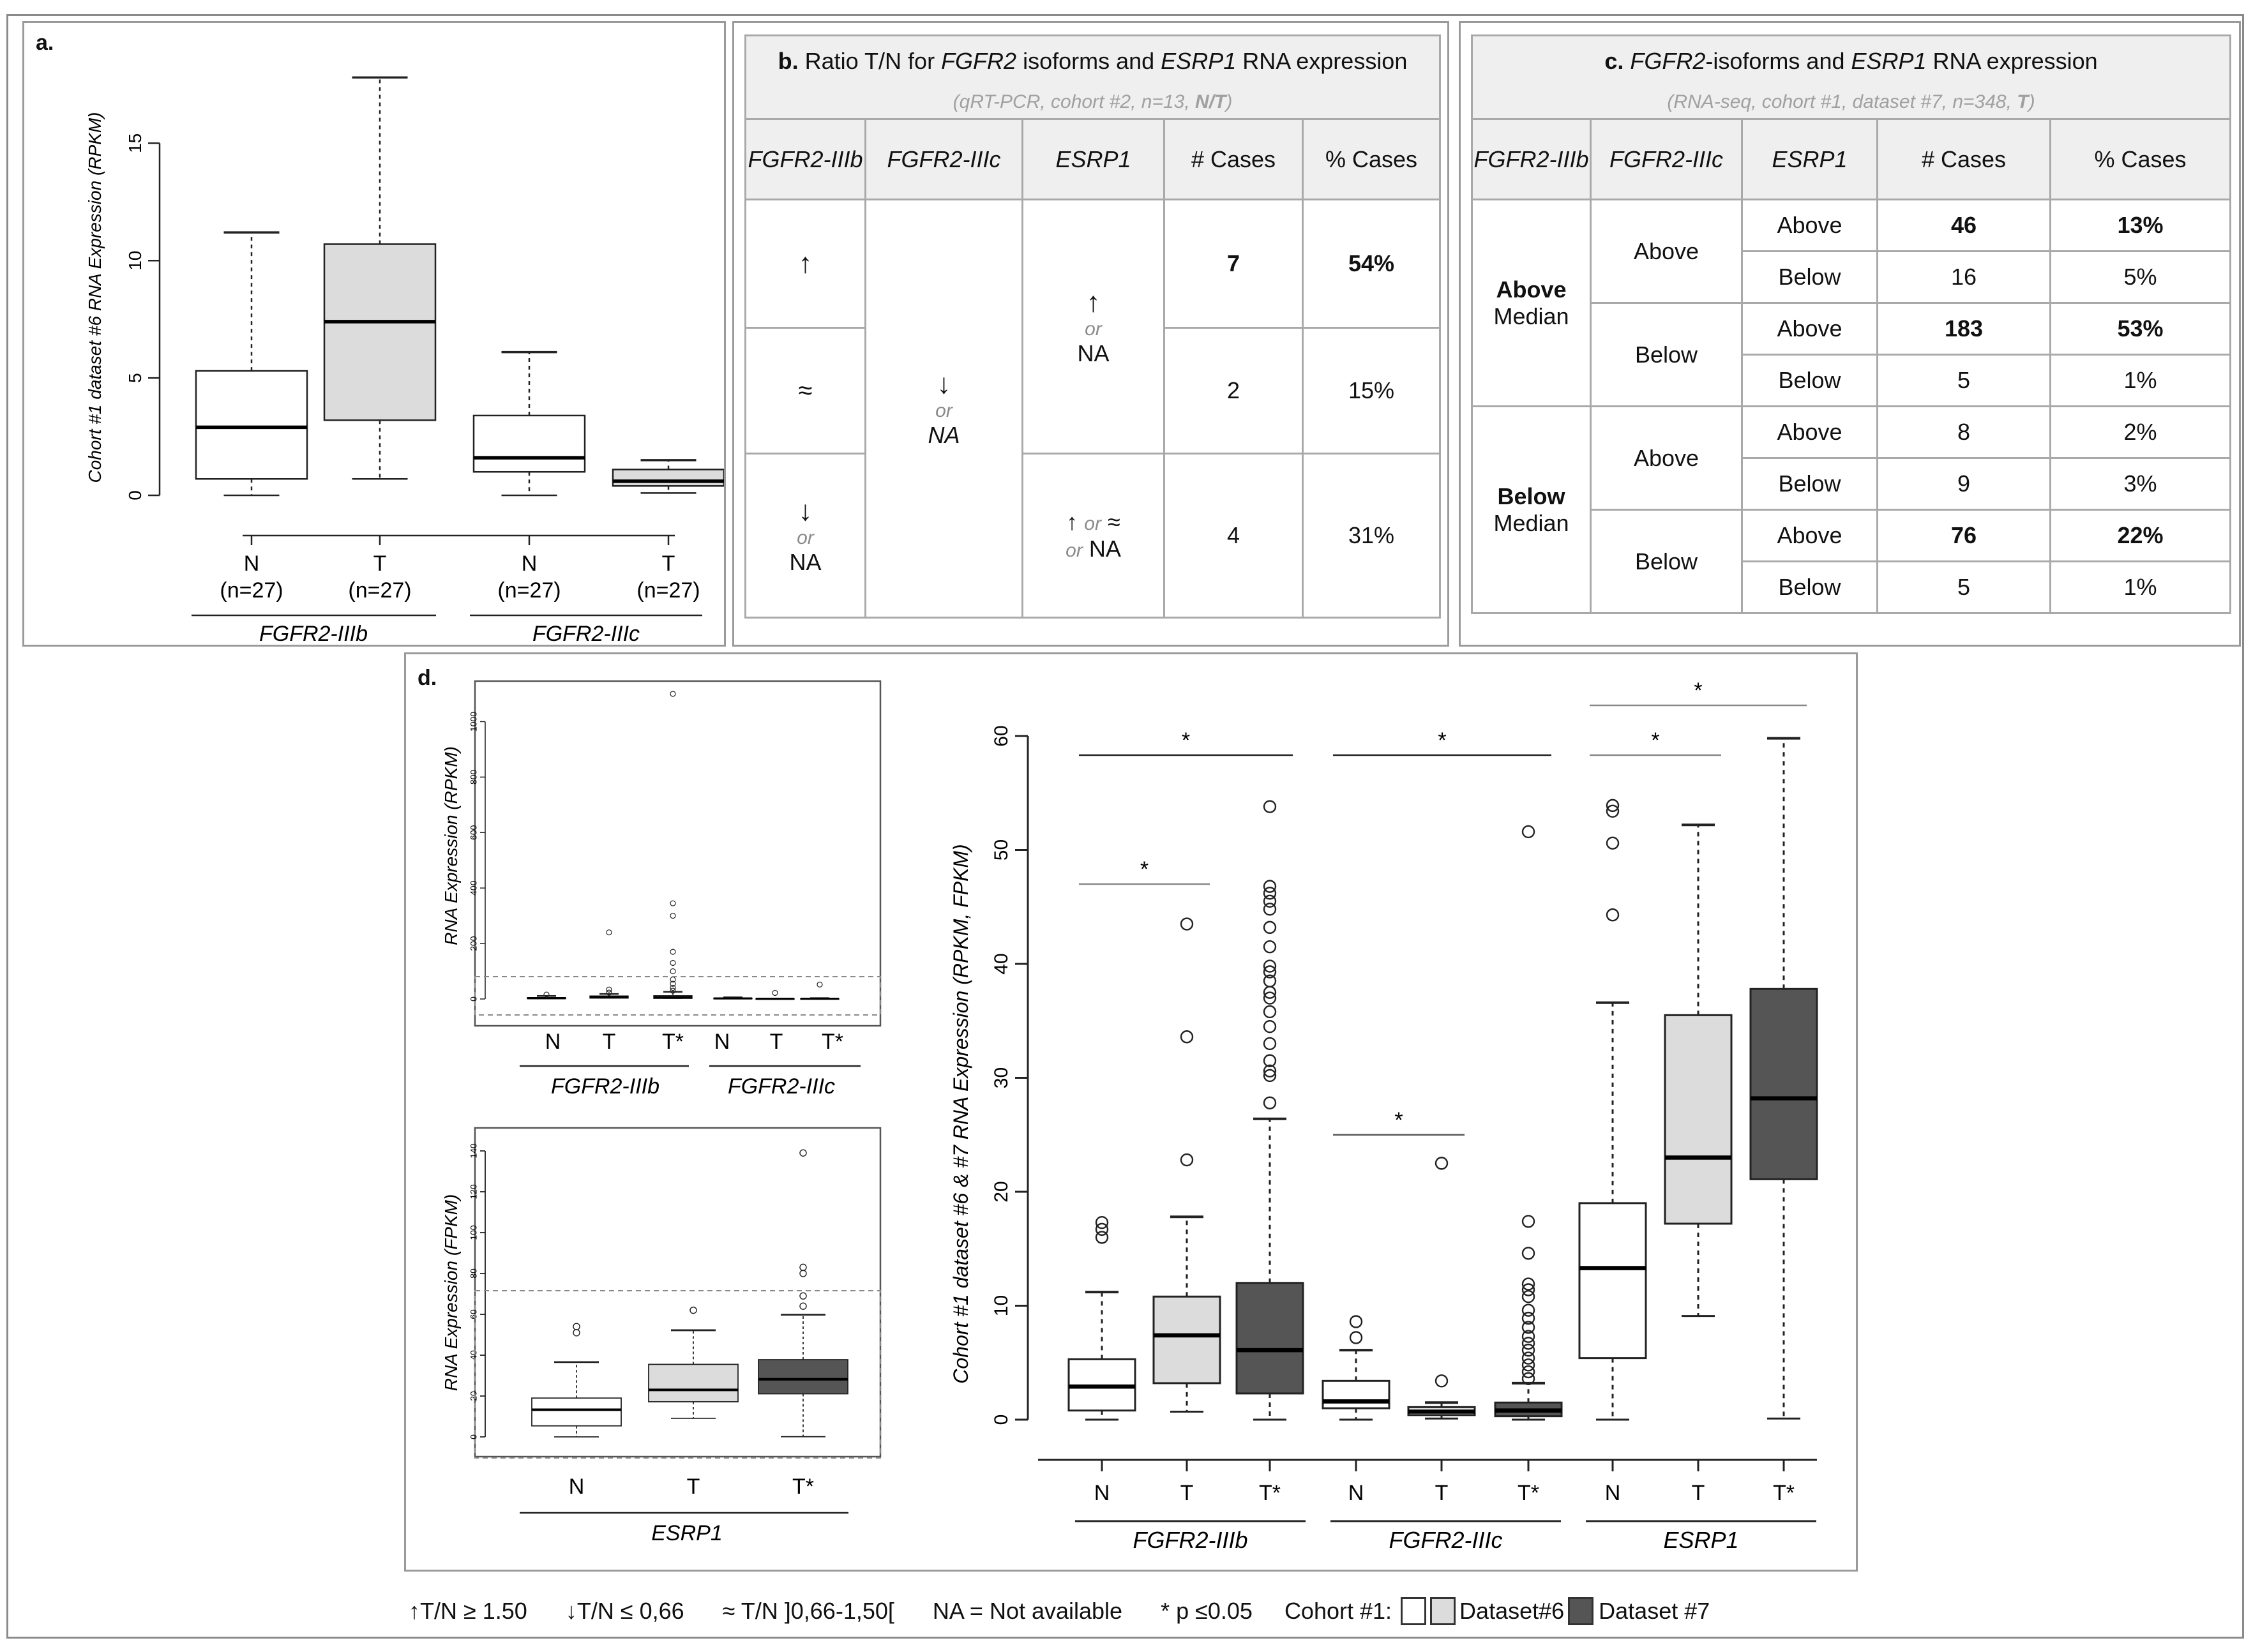 The width and height of the screenshot is (2260, 1652). I want to click on table-b-cell-pct: 15%, so click(1372, 390).